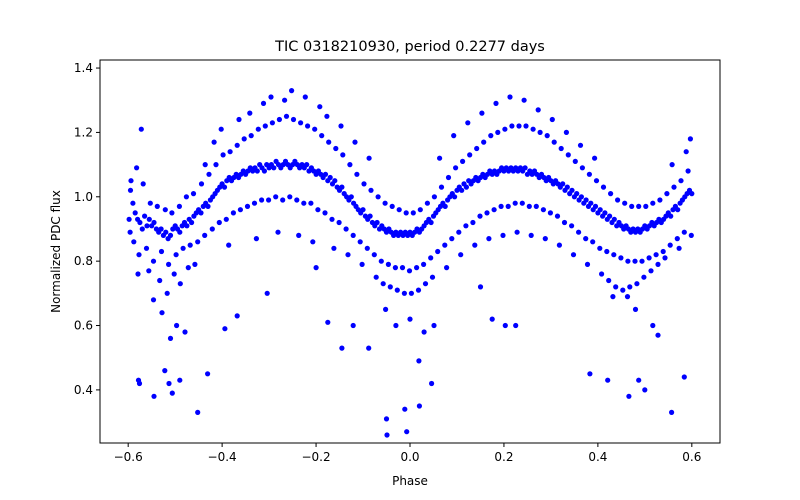 This screenshot has width=800, height=500. I want to click on y-tick-label: 0.4, so click(83, 390).